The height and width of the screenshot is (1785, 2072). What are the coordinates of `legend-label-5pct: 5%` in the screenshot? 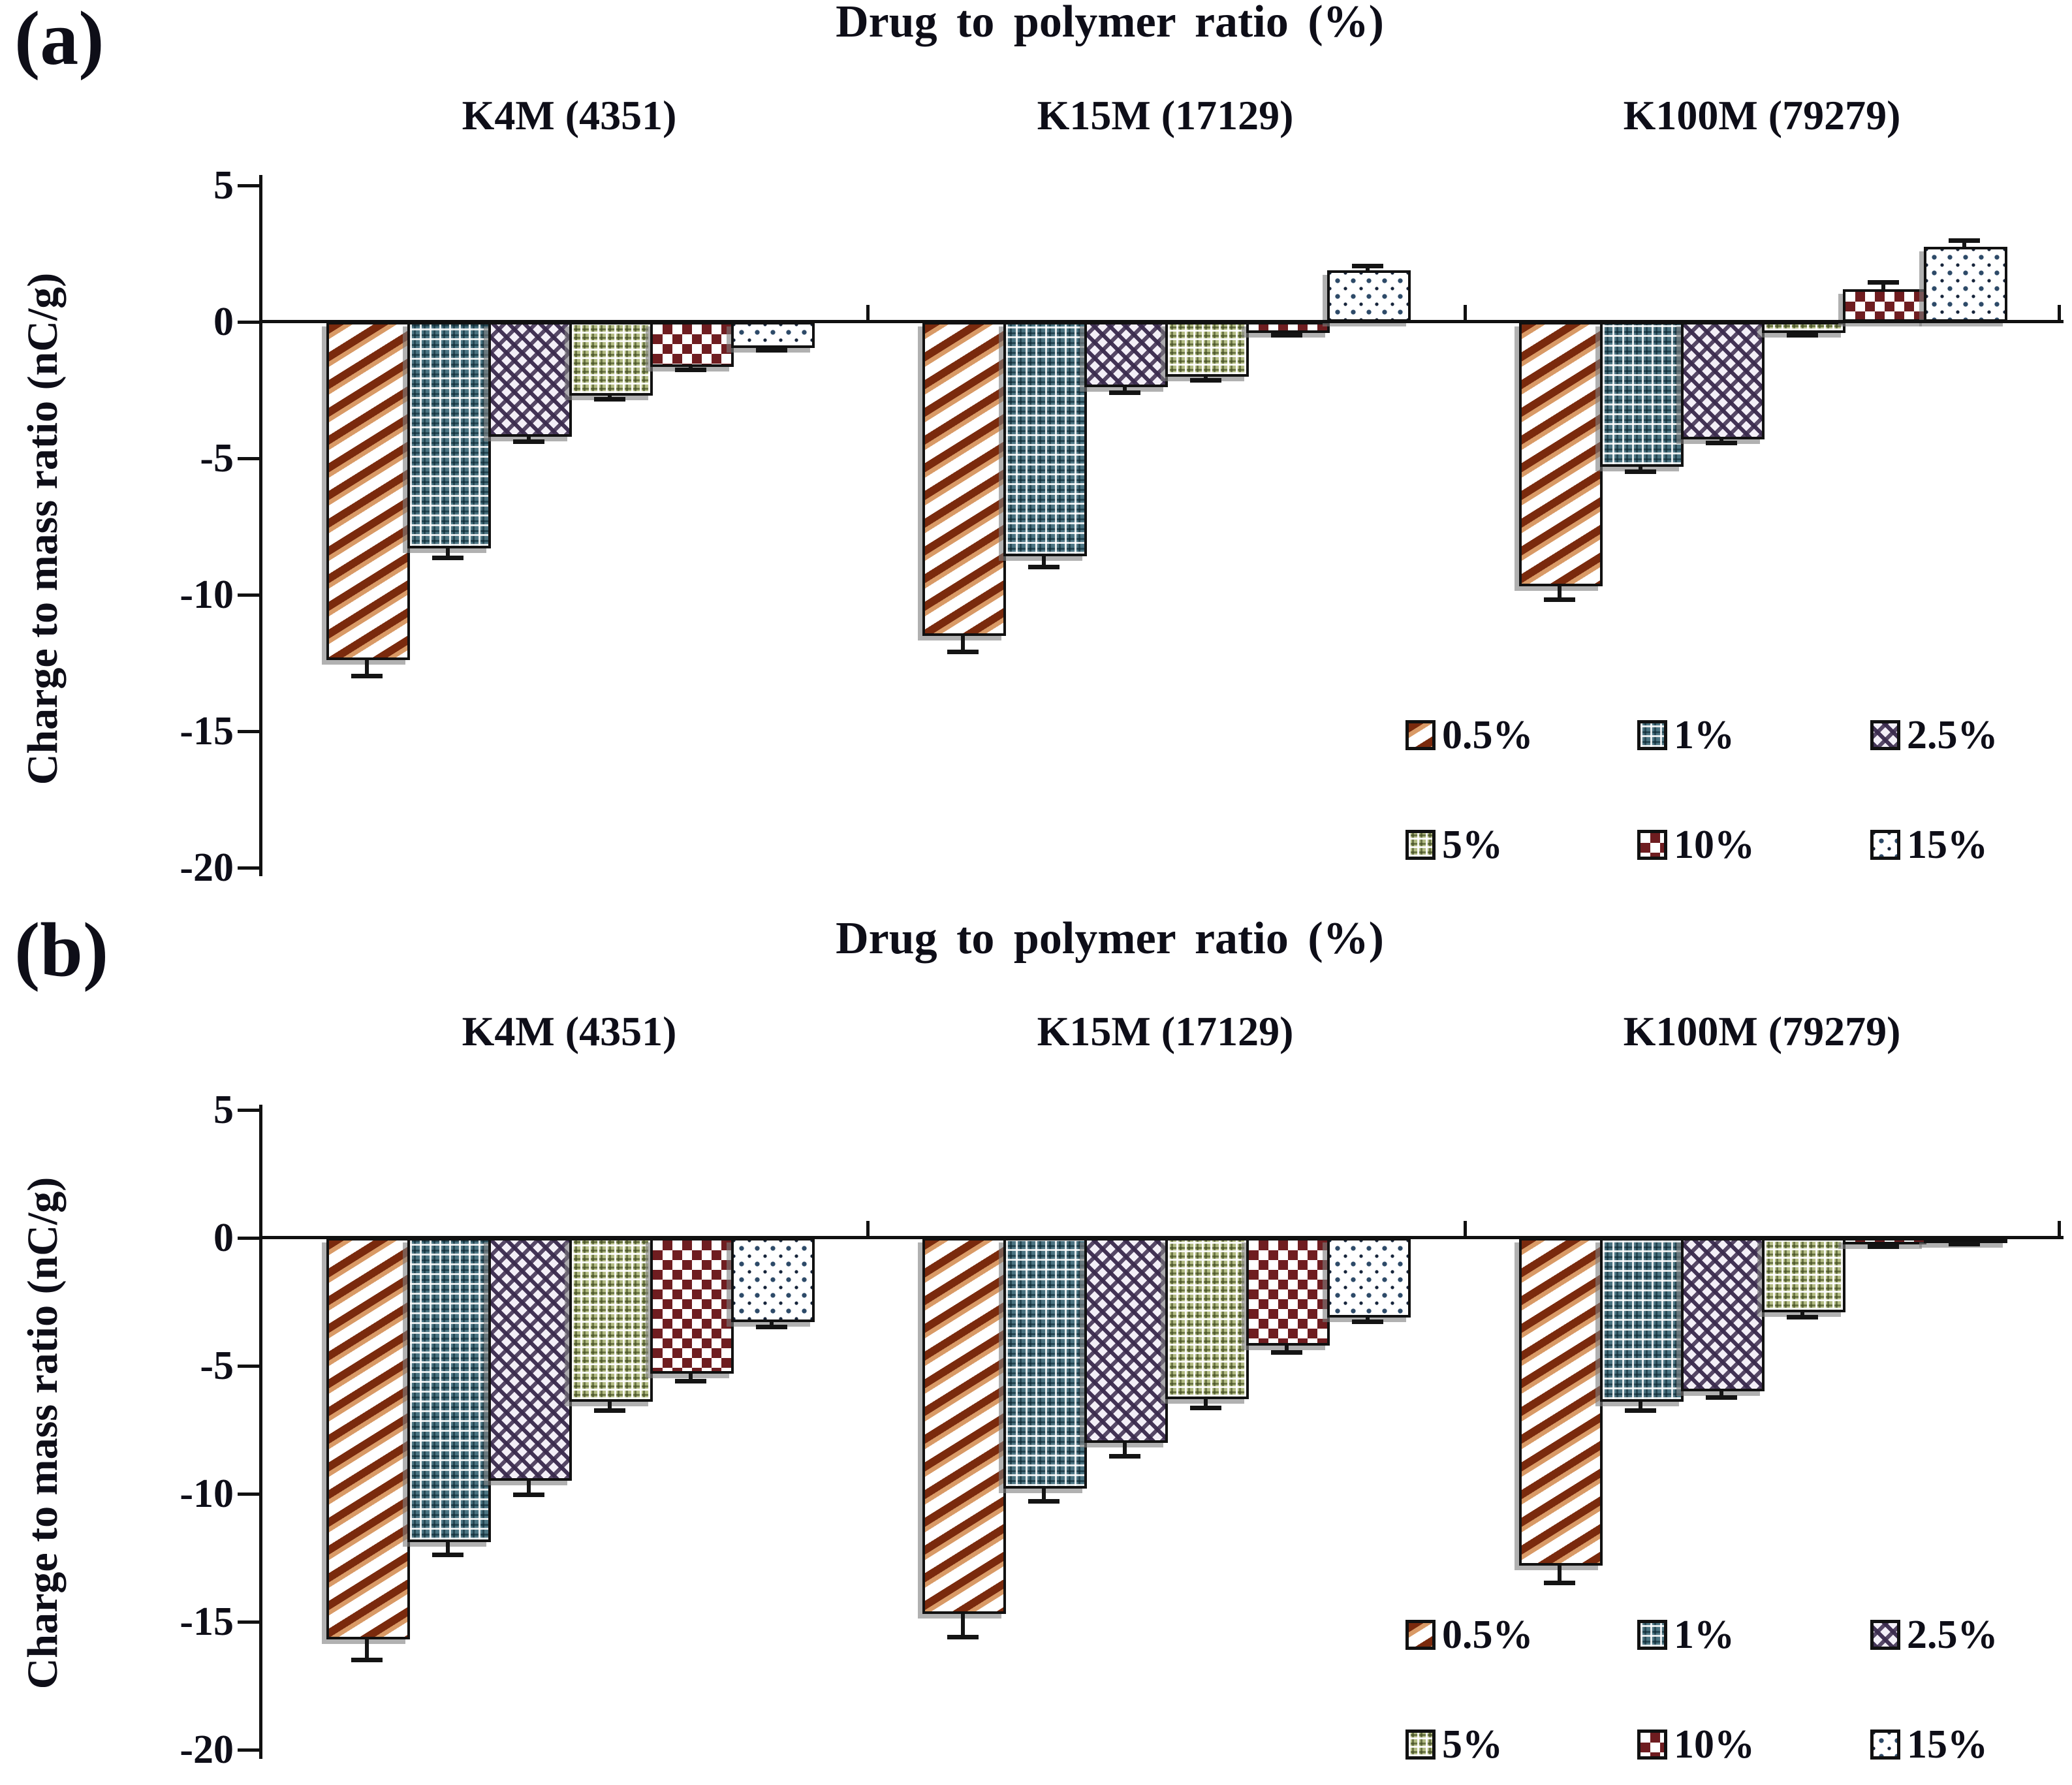 It's located at (1472, 845).